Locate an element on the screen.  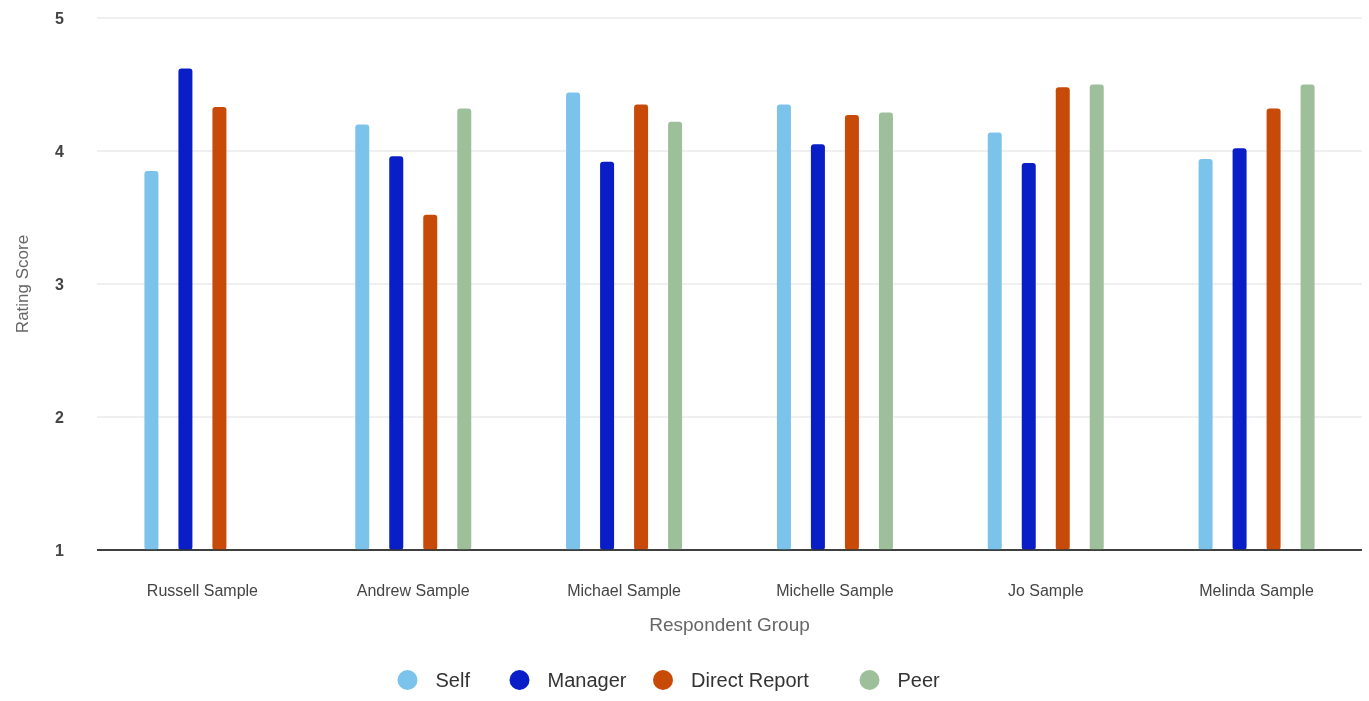
x-tick-label: Andrew Sample is located at coordinates (413, 590).